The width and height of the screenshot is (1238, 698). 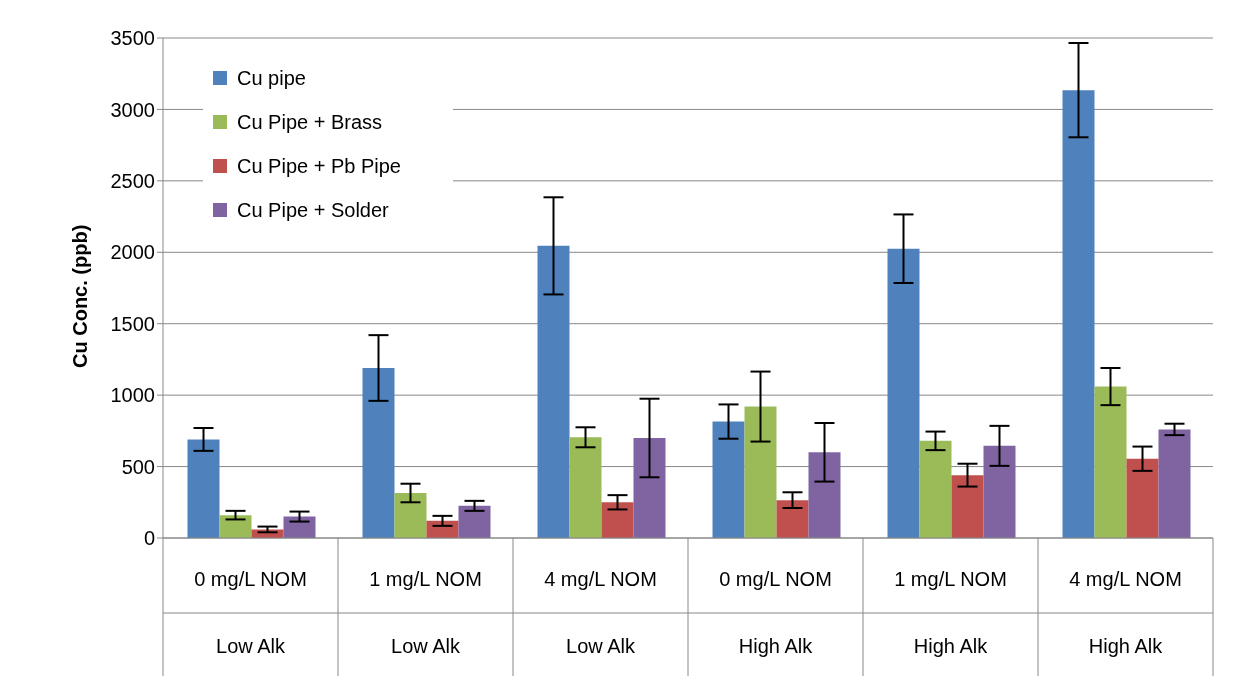 I want to click on y-tick-label: 0, so click(x=149, y=538).